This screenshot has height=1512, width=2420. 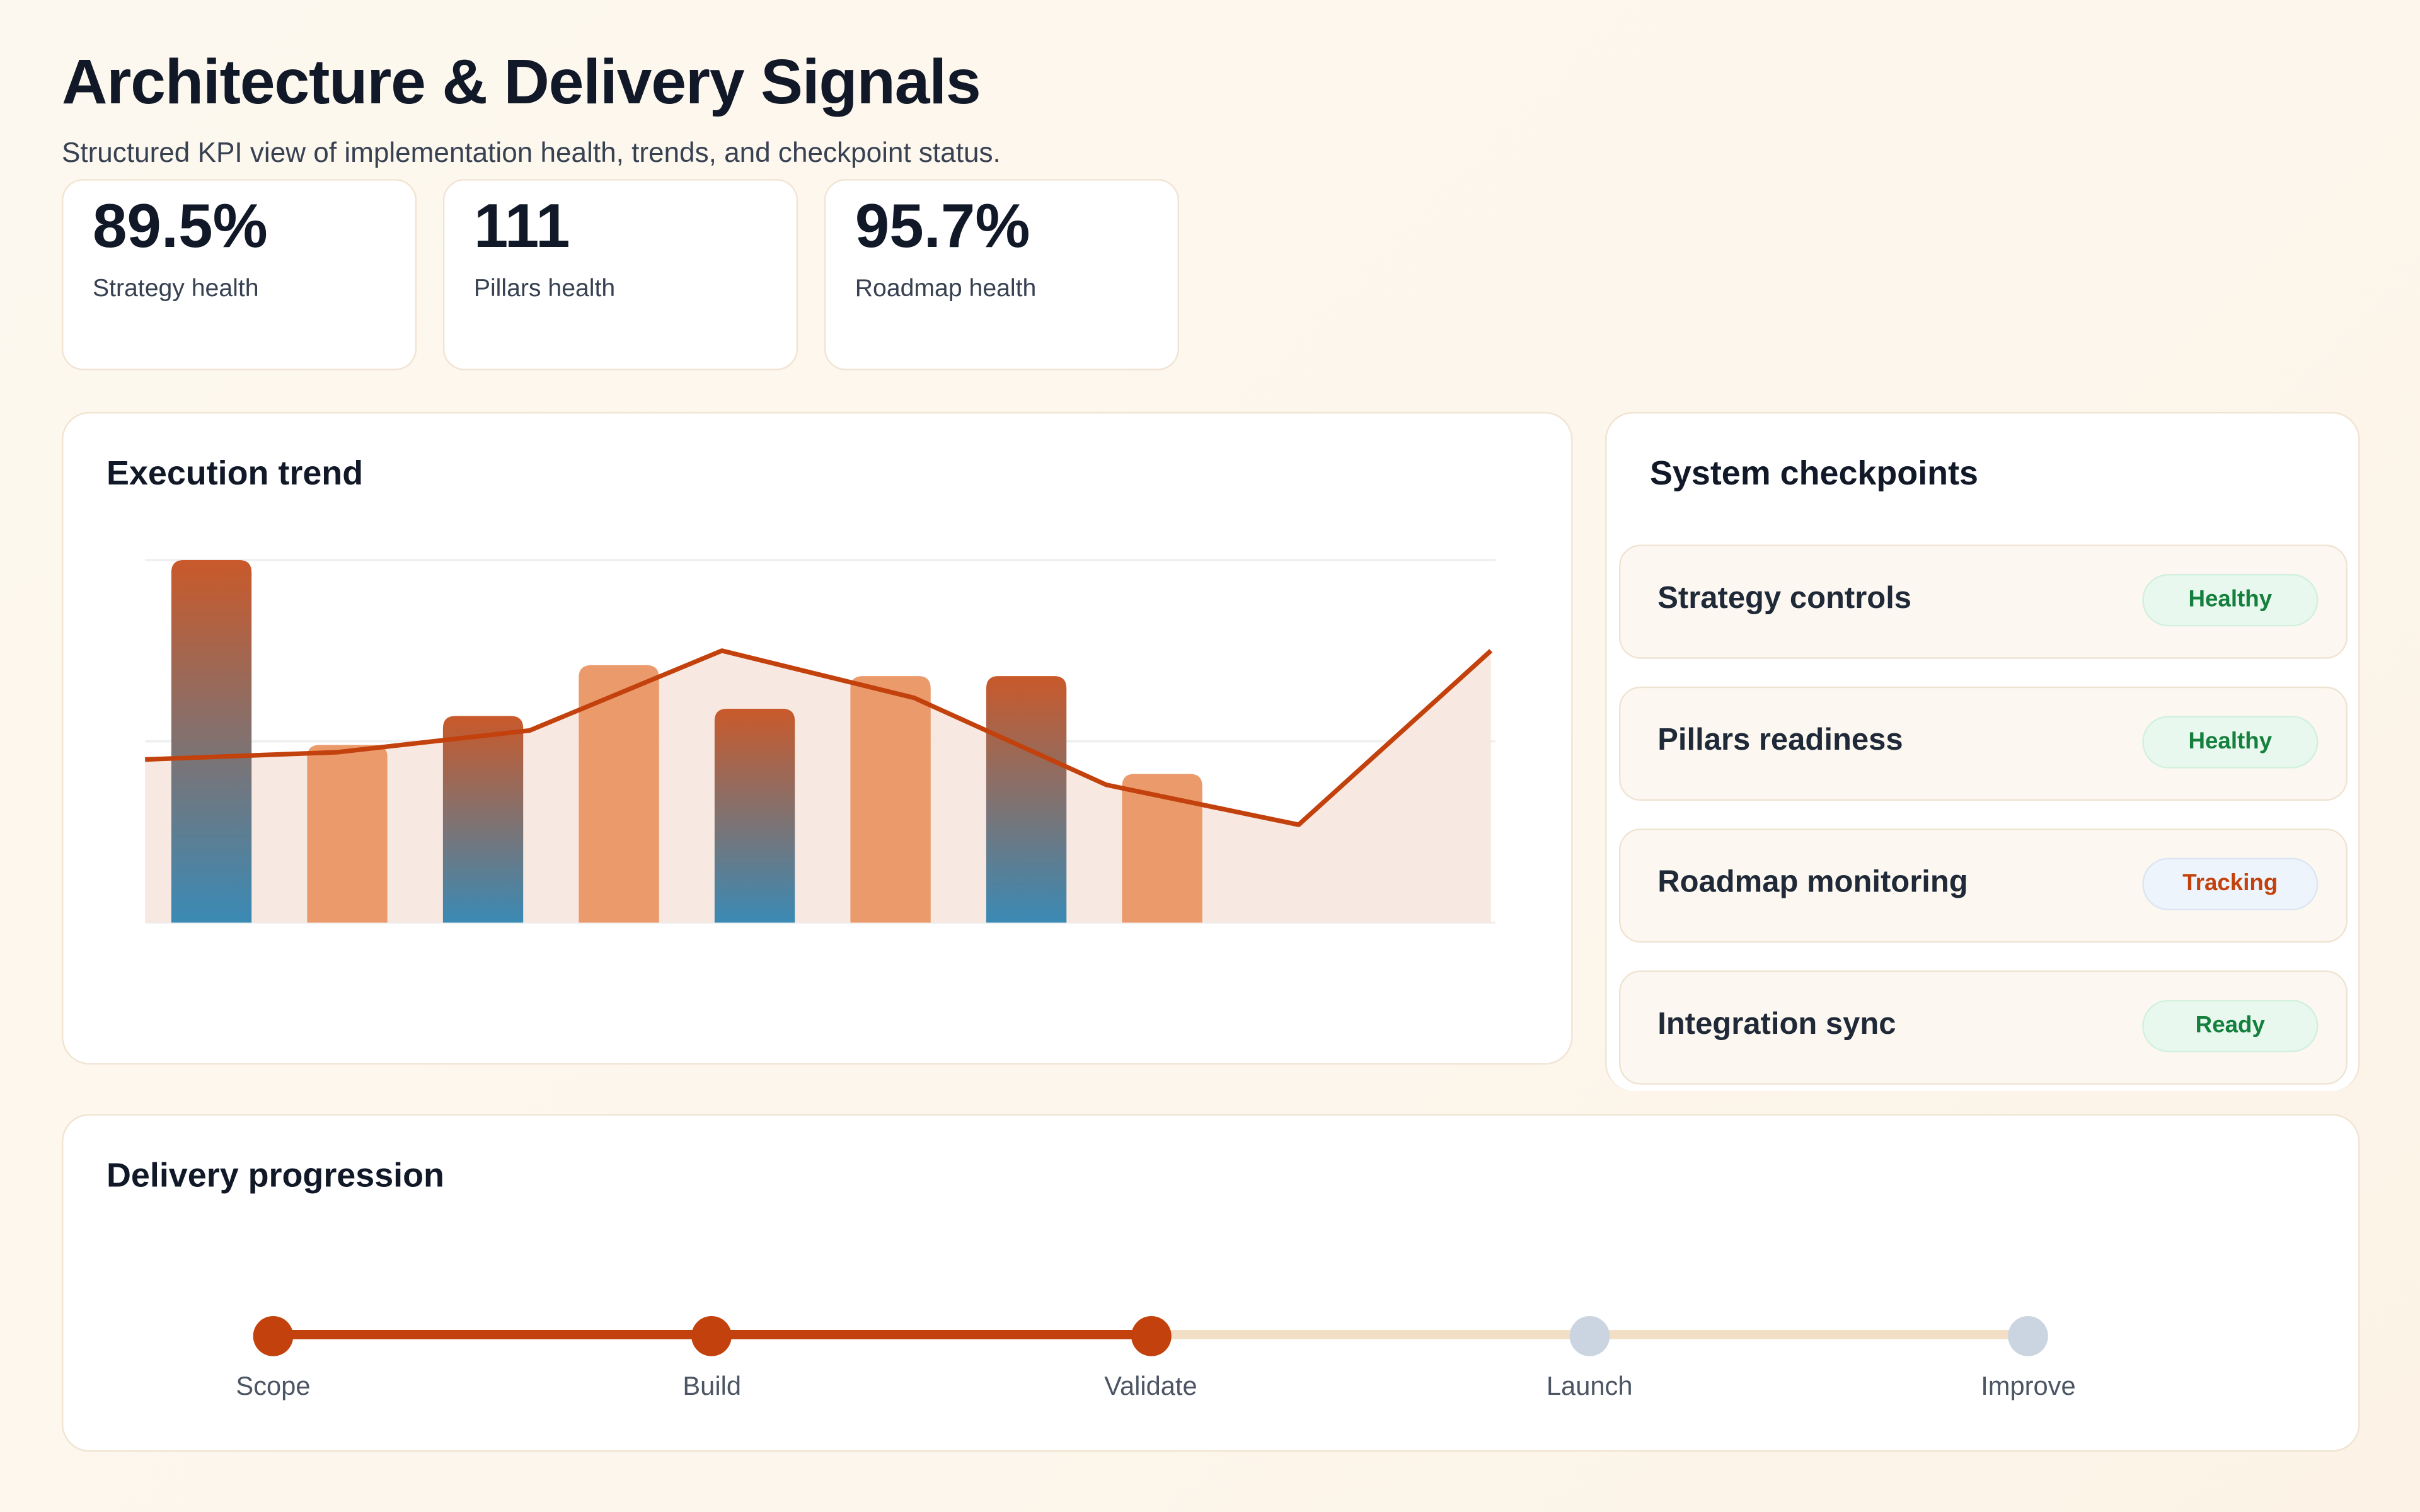 I want to click on kpi-value: 95.7%, so click(x=943, y=227).